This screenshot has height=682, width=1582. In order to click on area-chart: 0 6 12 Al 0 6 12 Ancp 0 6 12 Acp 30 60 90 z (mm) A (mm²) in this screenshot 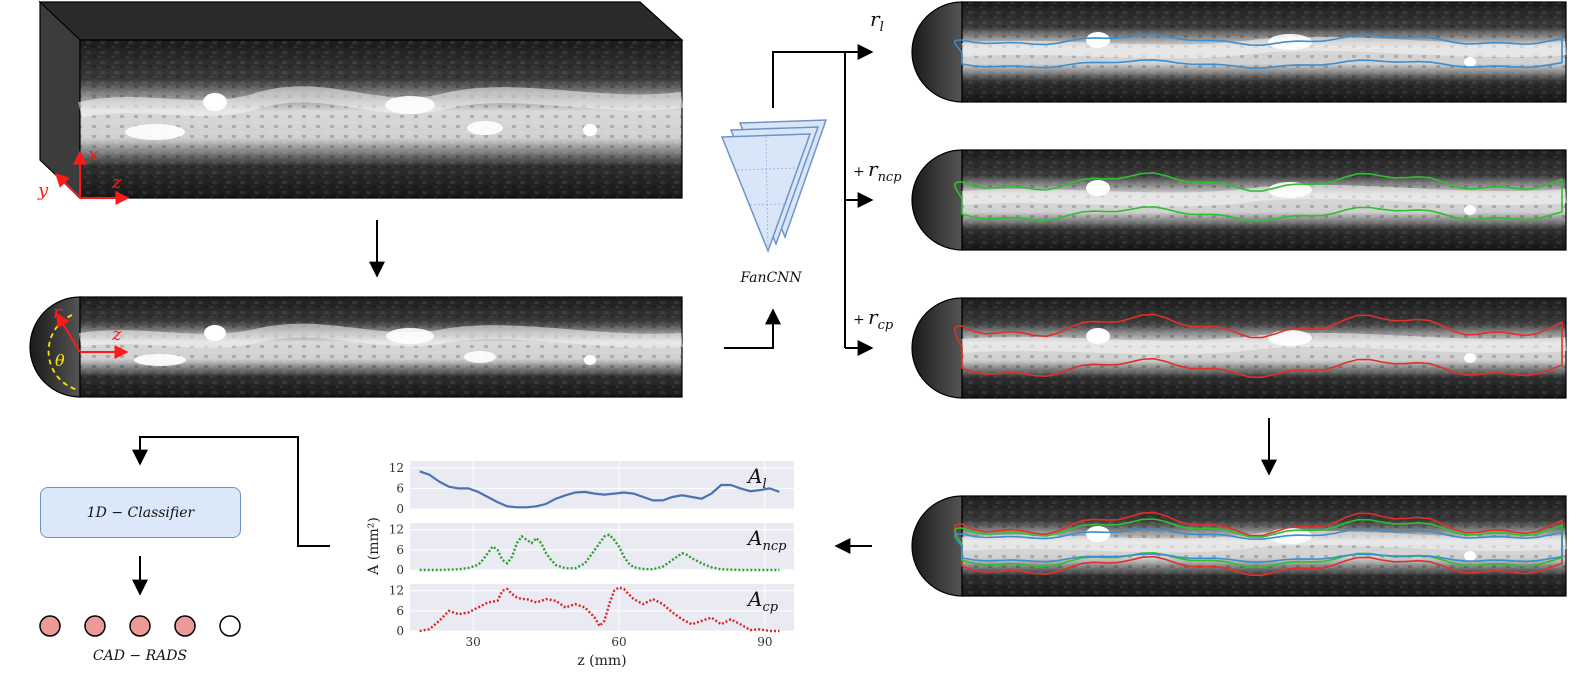, I will do `click(580, 565)`.